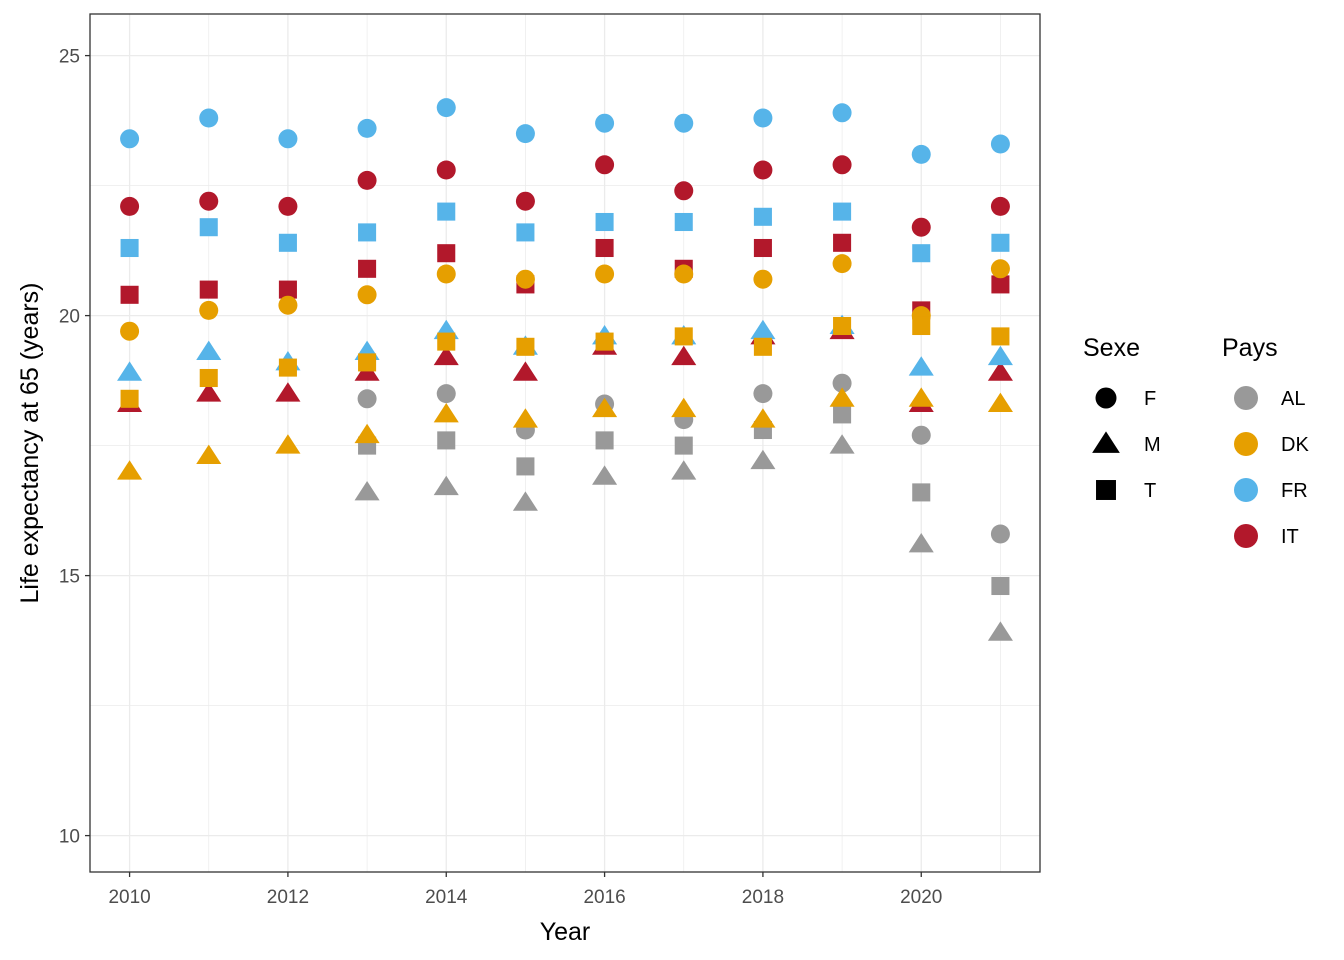 The image size is (1344, 960). Describe the element at coordinates (1111, 348) in the screenshot. I see `legend-sexe-title: Sexe` at that location.